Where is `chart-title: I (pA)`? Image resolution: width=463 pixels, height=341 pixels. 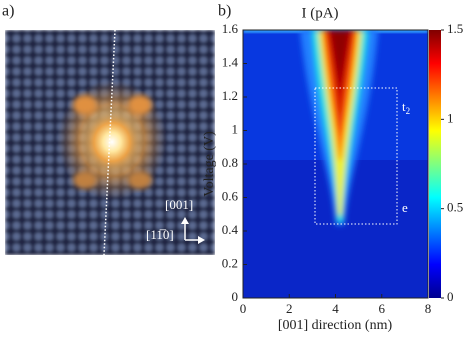 chart-title: I (pA) is located at coordinates (319, 13).